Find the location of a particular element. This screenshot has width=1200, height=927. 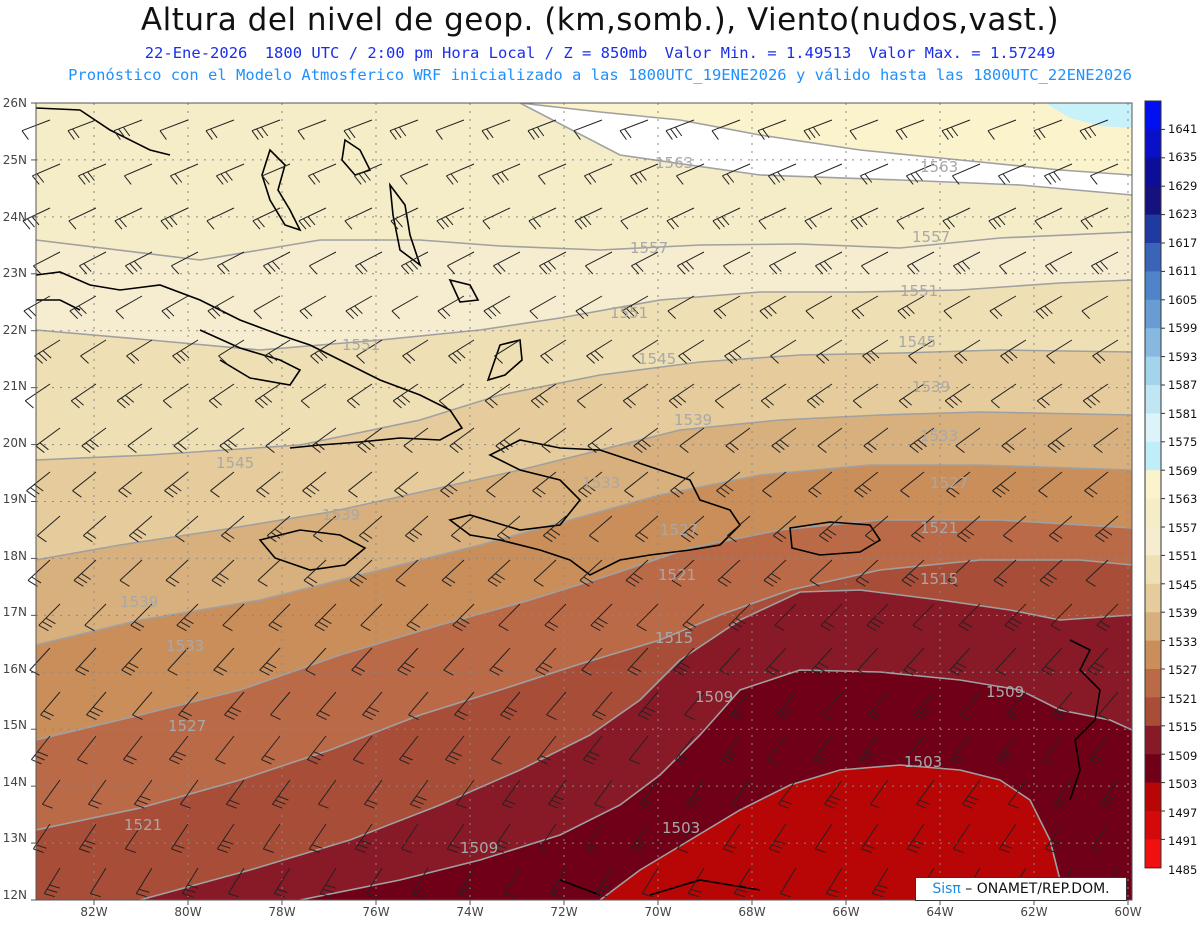

colorbar-label: 1629 is located at coordinates (1182, 186).